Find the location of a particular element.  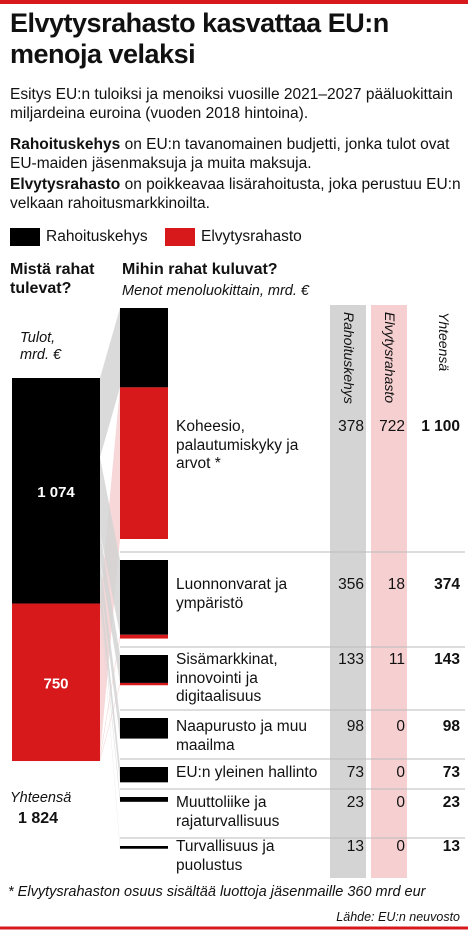

expense-heading: Mihin rahat kuluvat? is located at coordinates (200, 269).